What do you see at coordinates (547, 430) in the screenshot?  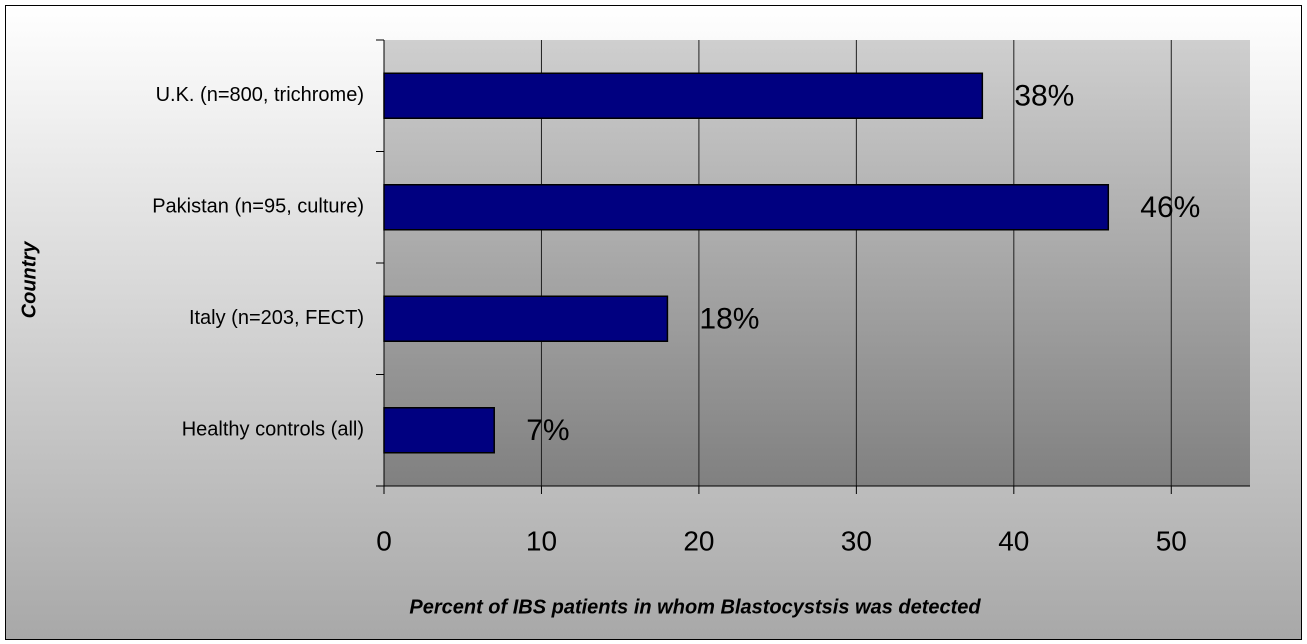 I see `value-label: 7%` at bounding box center [547, 430].